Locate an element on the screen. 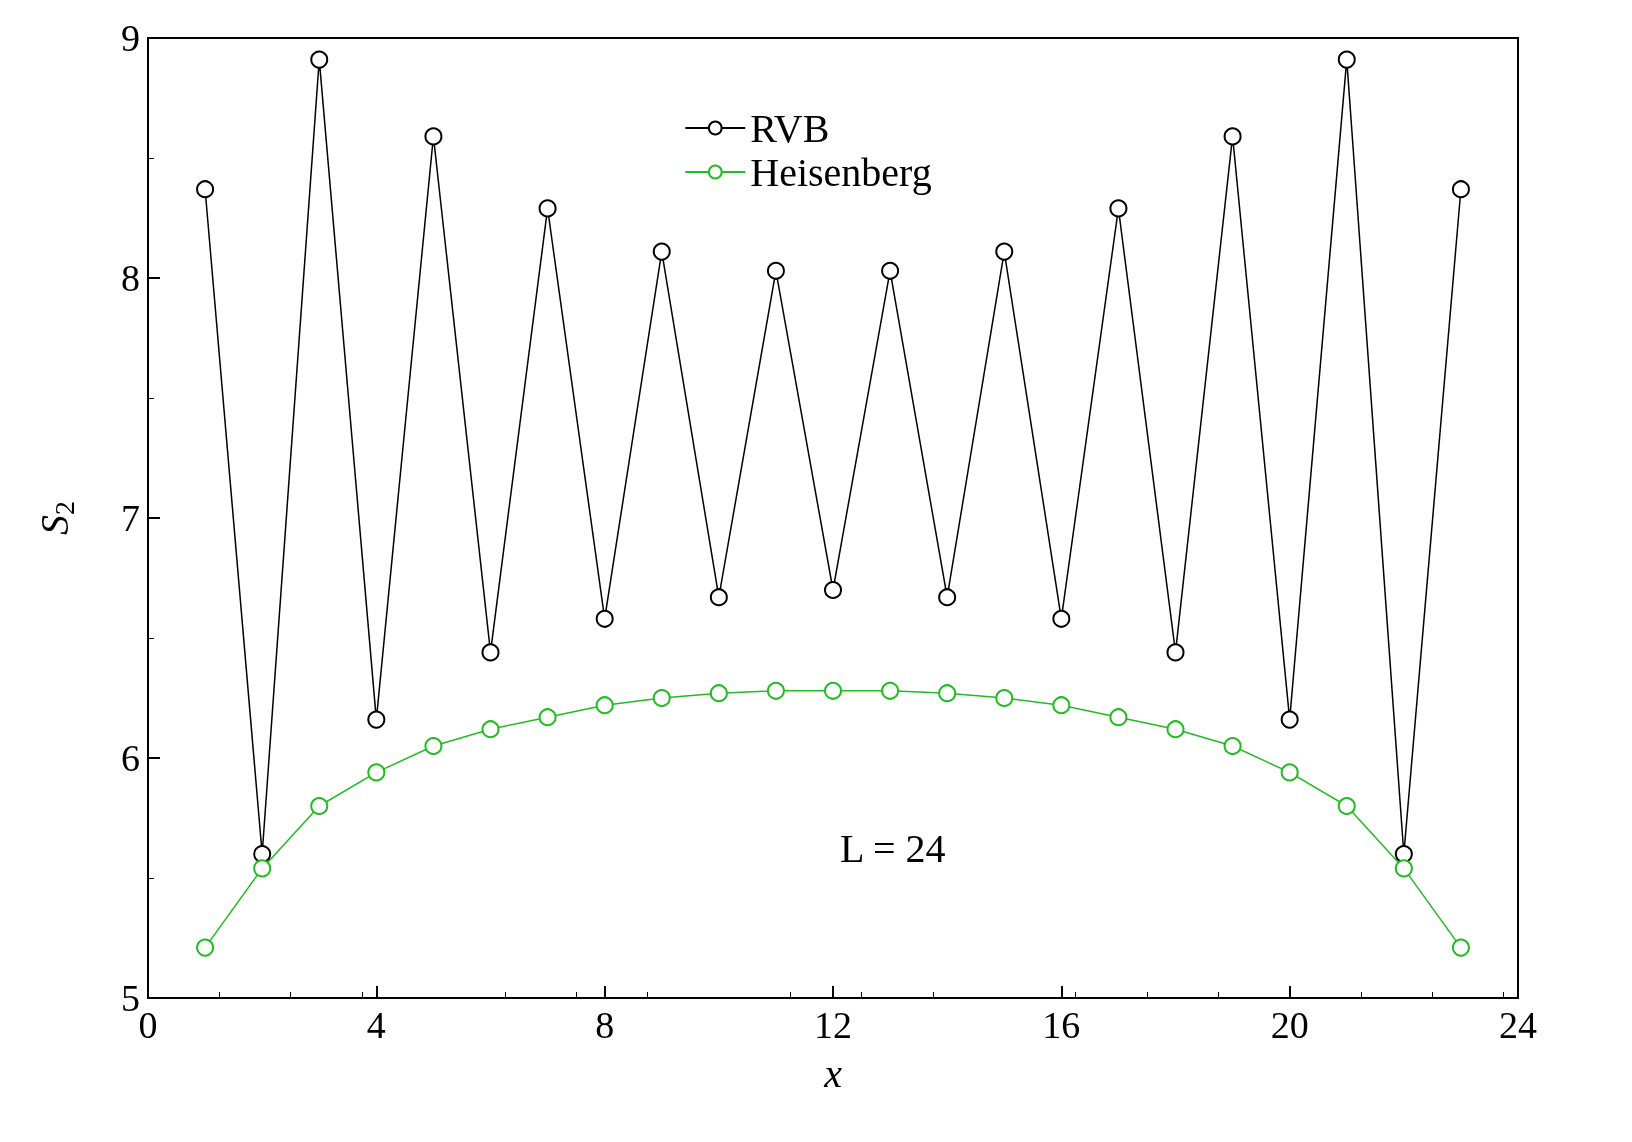 The image size is (1632, 1142). legend-label: RVB is located at coordinates (790, 128).